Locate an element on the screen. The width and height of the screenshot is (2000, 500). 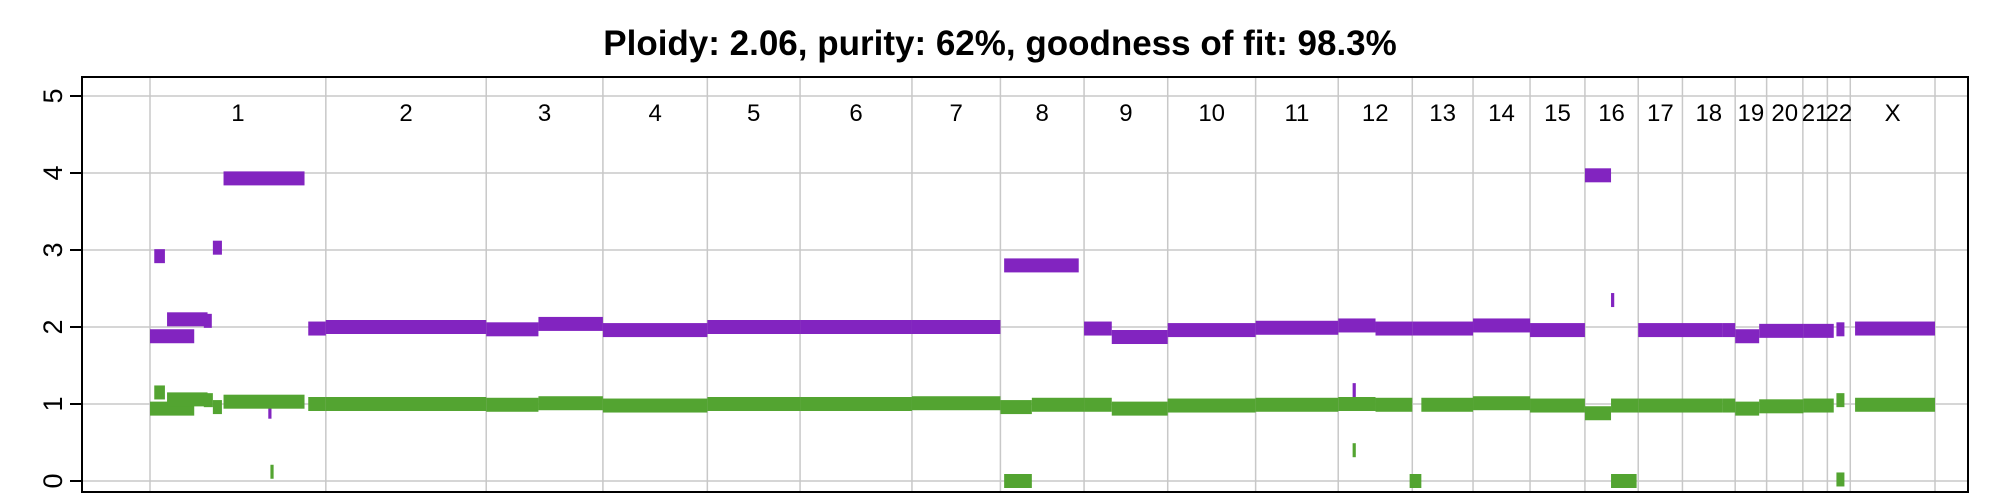
y-tick-label: 4 is located at coordinates (53, 172).